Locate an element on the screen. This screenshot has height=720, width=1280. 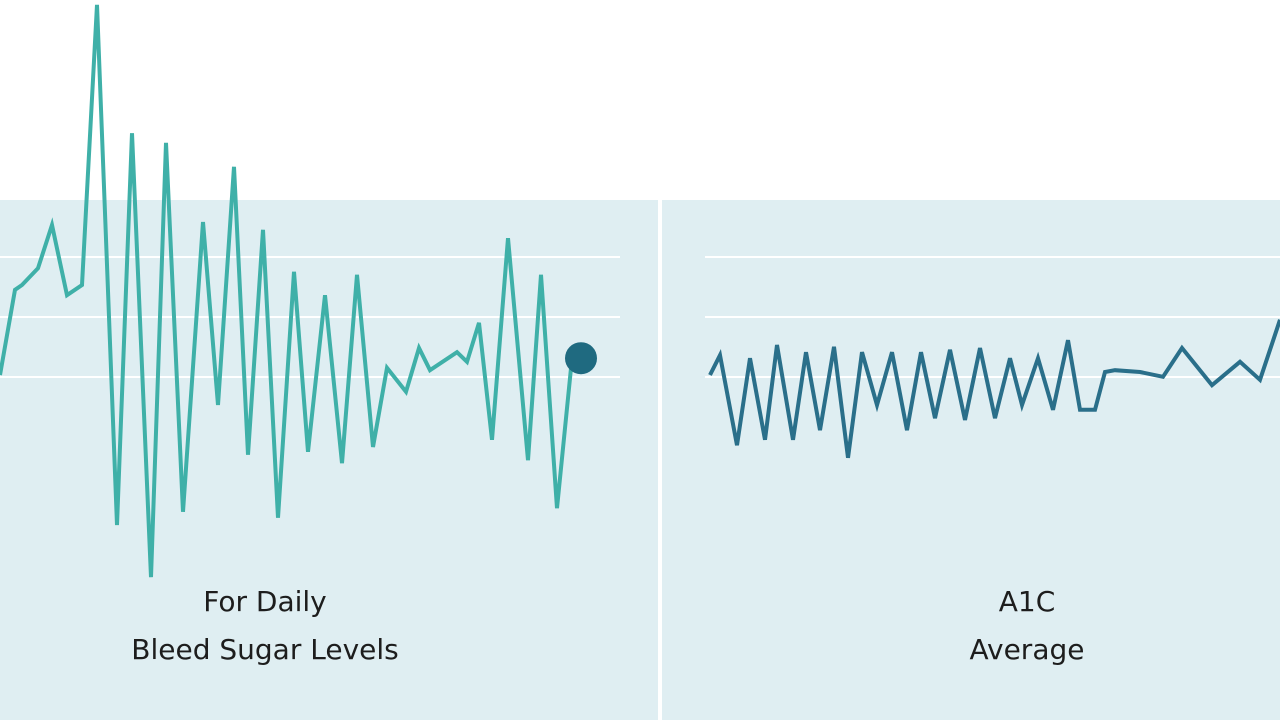
series-line is located at coordinates (994, 389).